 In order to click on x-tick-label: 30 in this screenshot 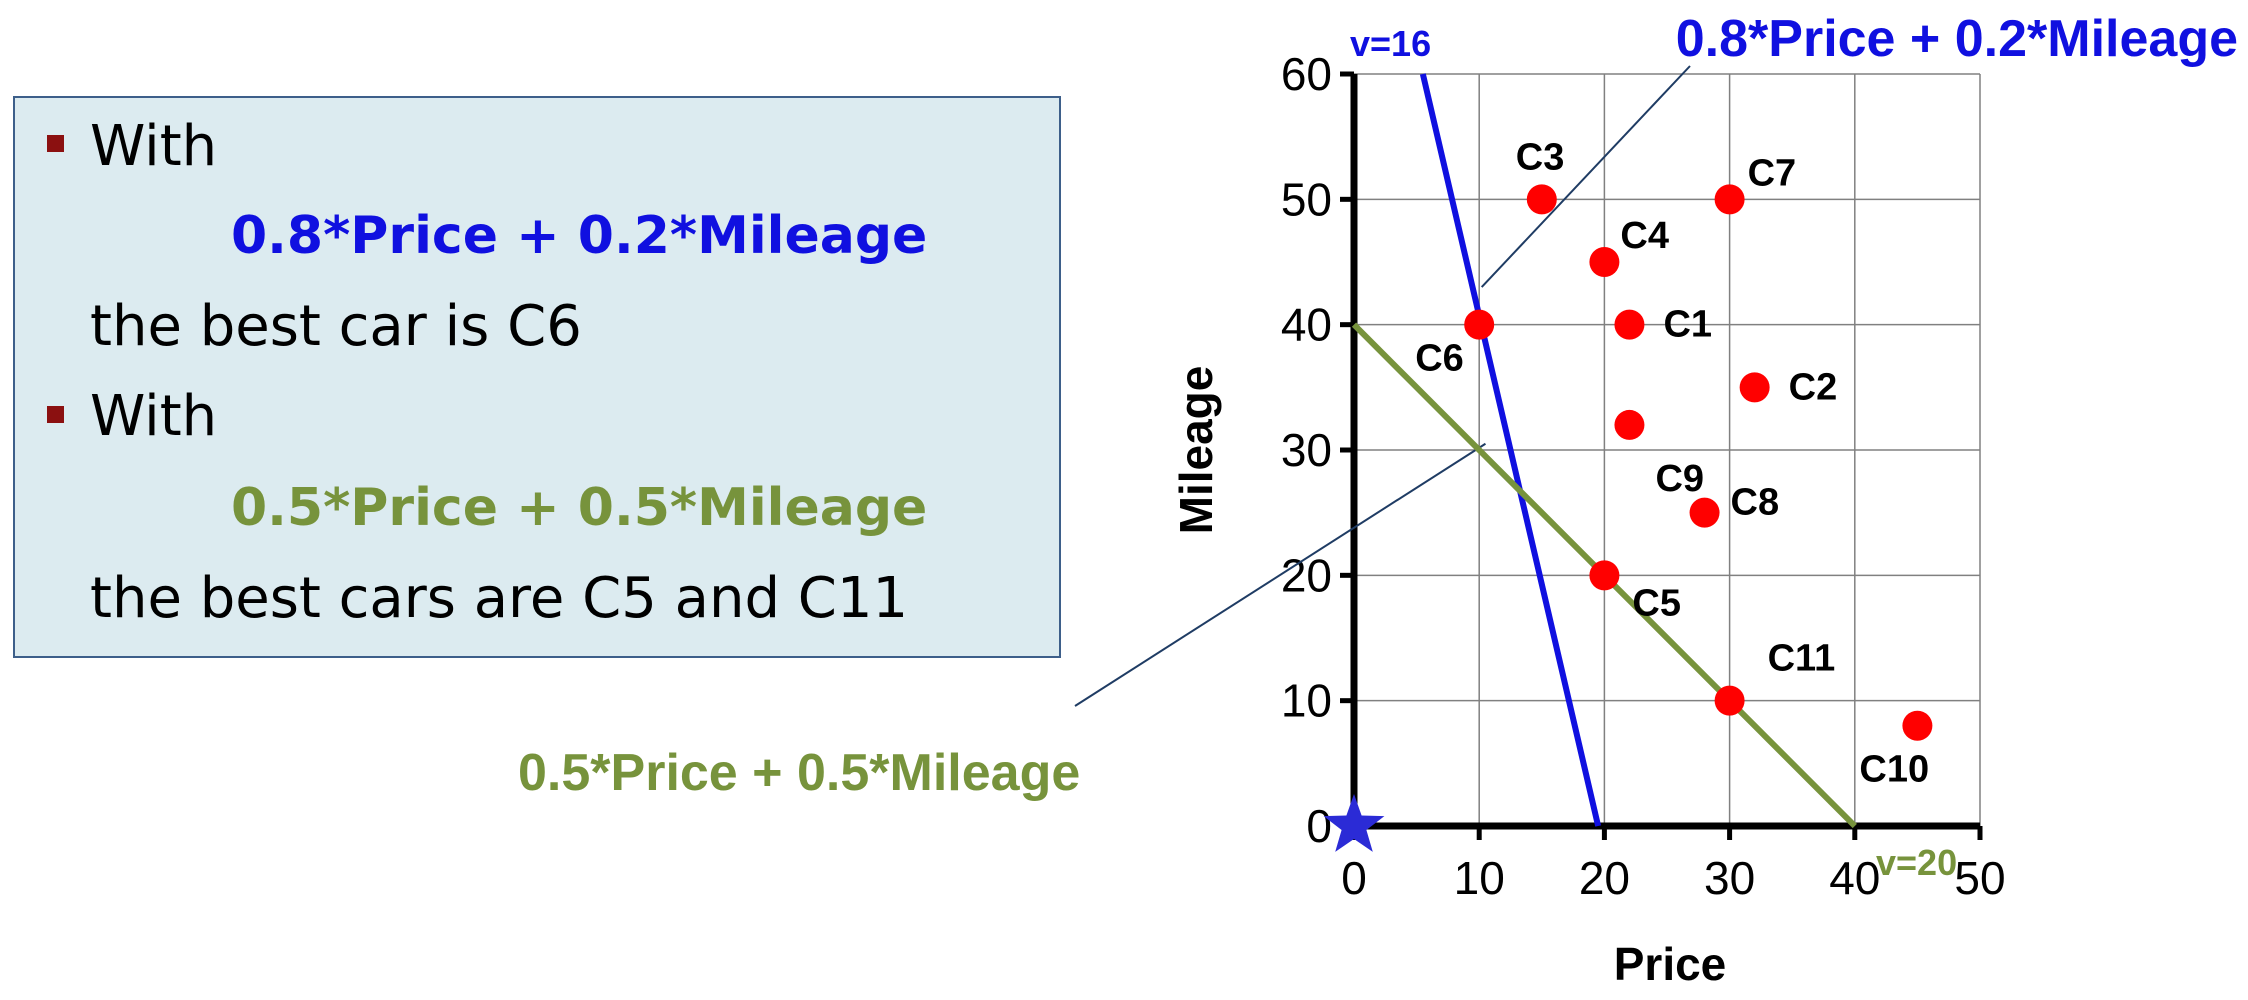, I will do `click(1729, 878)`.